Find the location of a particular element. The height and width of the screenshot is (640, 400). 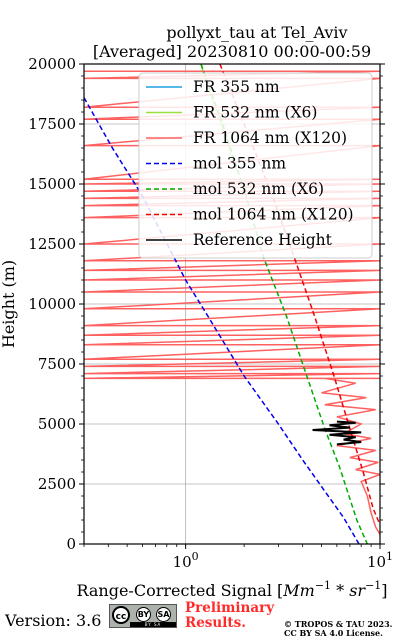

x-axis-label: Range-Corrected Signal [Mm−1 * sr−1] is located at coordinates (231, 589).